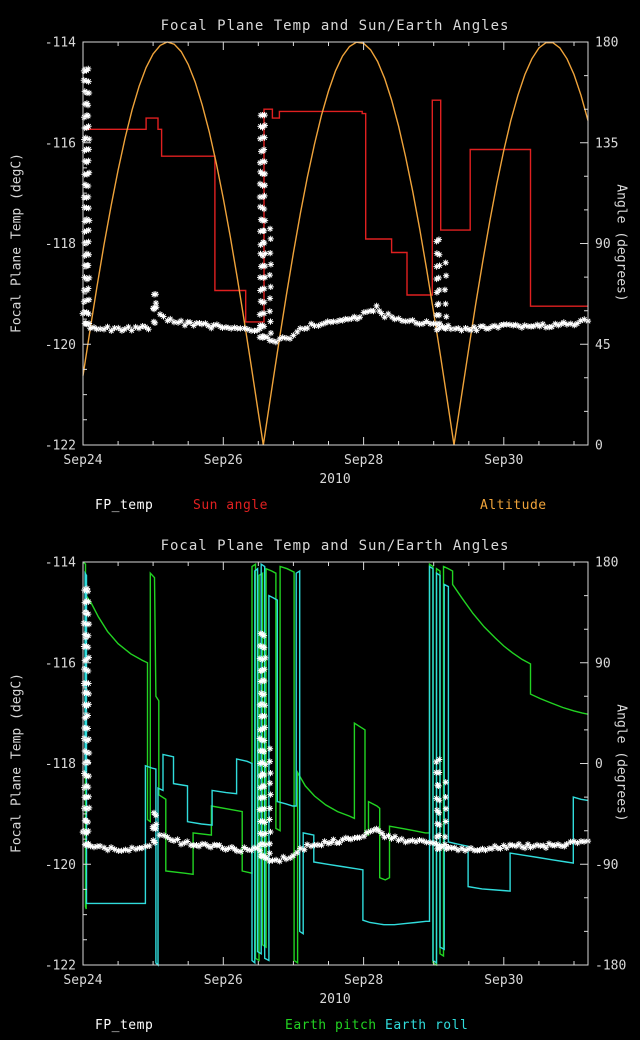  What do you see at coordinates (331, 1025) in the screenshot?
I see `legend-earth-pitch: Earth pitch` at bounding box center [331, 1025].